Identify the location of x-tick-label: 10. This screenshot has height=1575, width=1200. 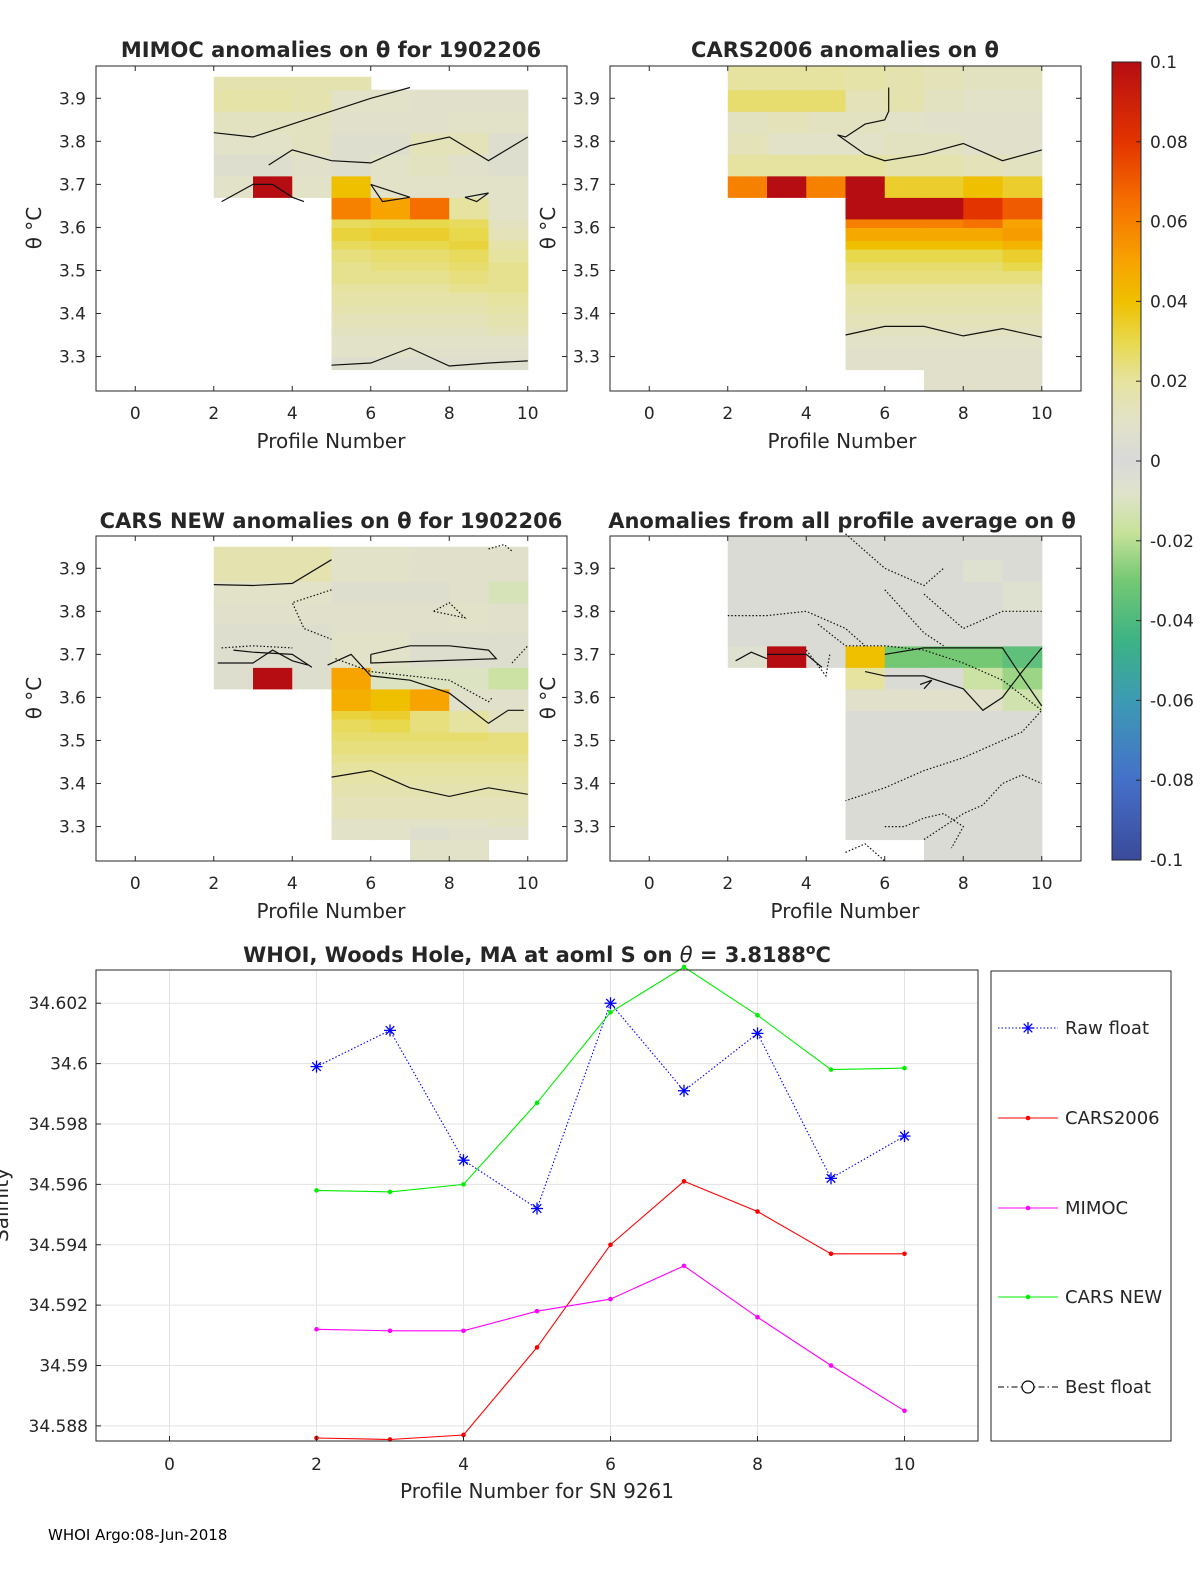
(1042, 884).